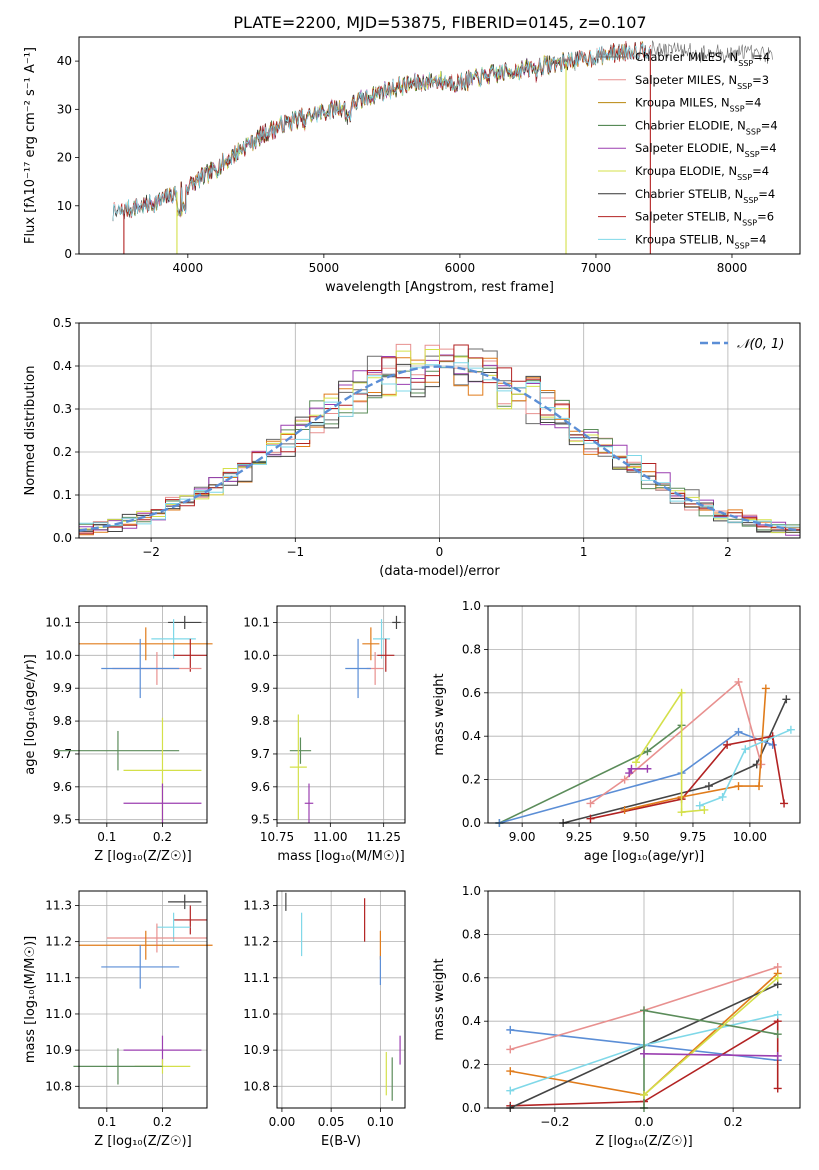  What do you see at coordinates (471, 1021) in the screenshot?
I see `y-tick-label: 0.4` at bounding box center [471, 1021].